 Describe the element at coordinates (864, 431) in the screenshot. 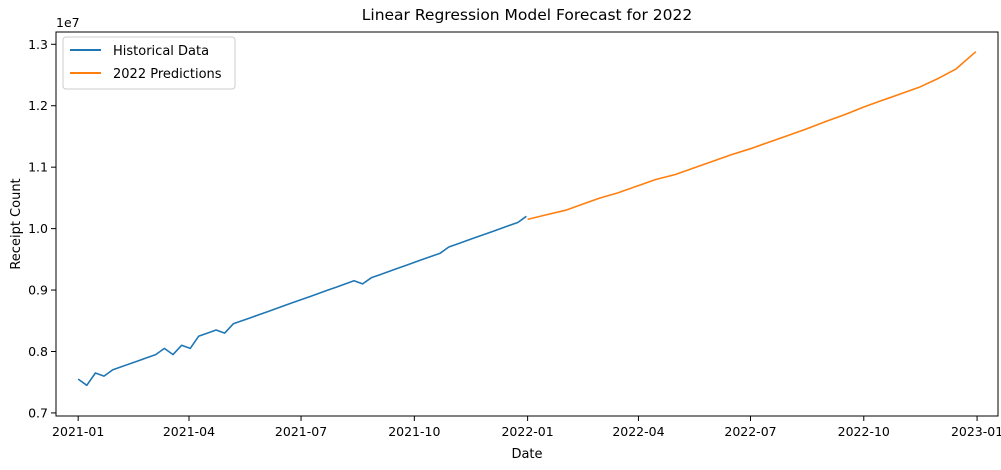

I see `x-tick-label: 2022-10` at that location.